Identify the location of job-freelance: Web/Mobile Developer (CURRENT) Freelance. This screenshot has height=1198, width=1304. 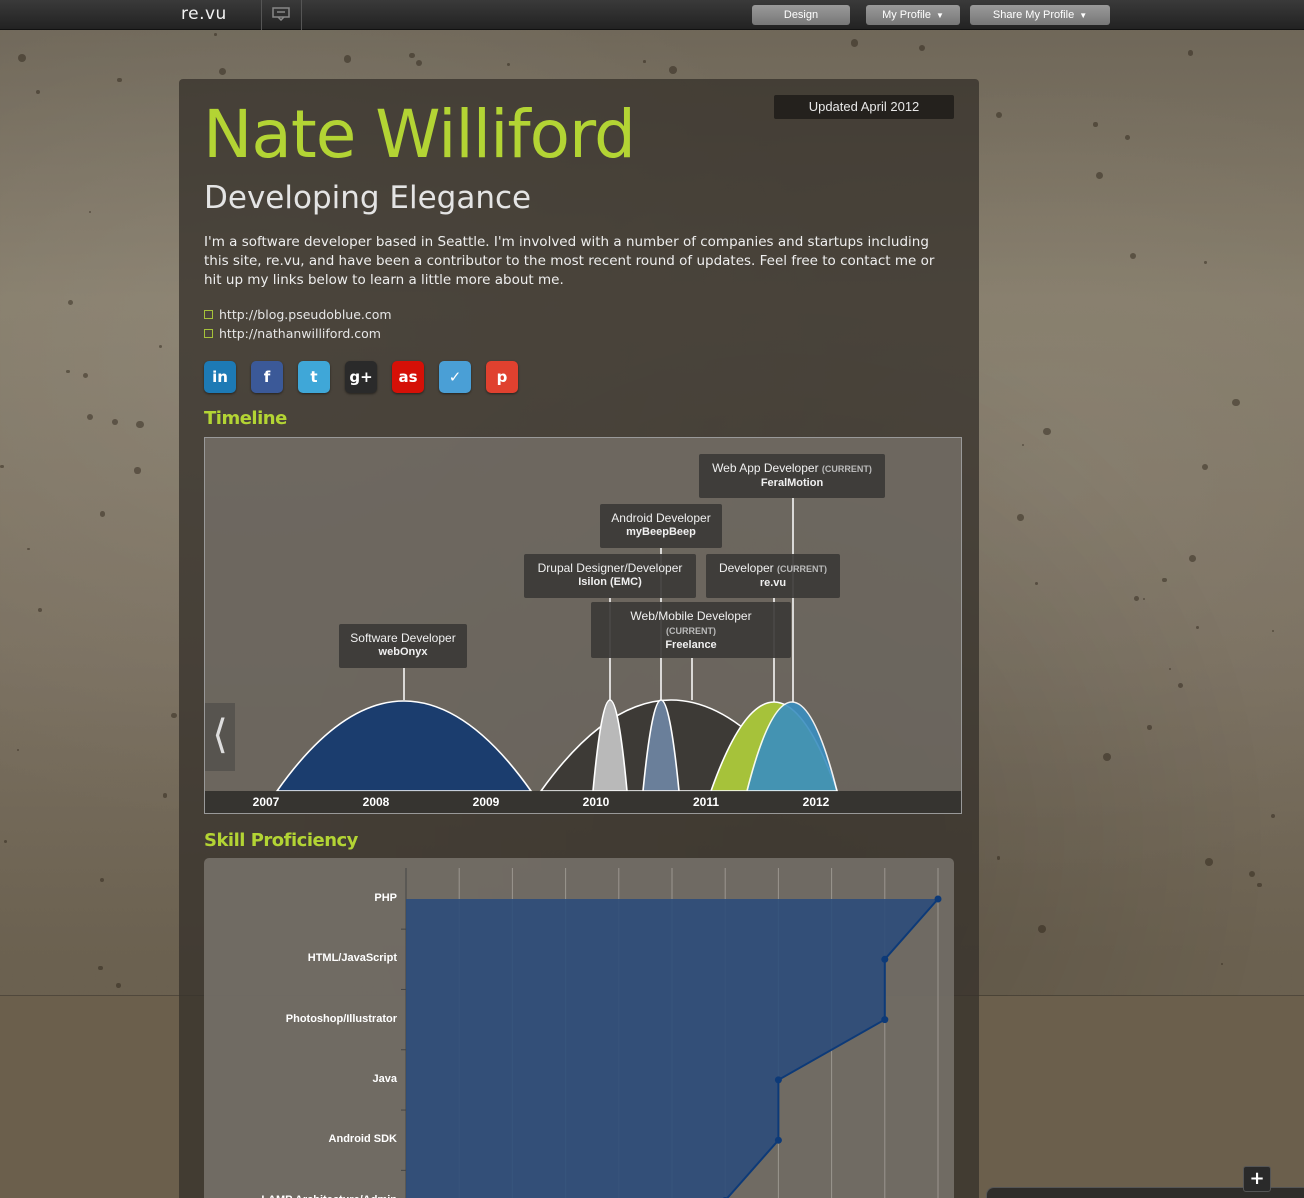
(691, 630).